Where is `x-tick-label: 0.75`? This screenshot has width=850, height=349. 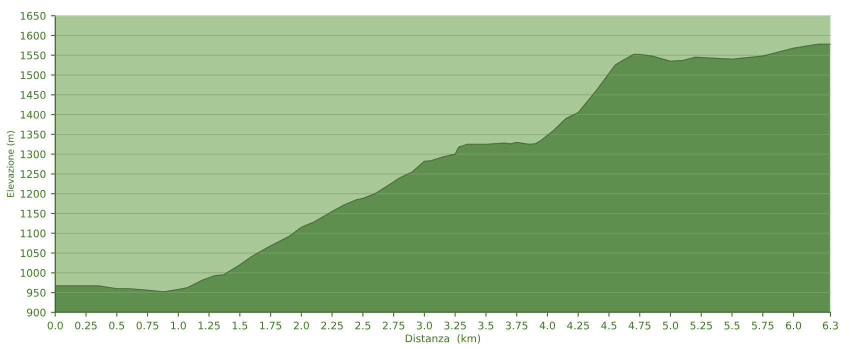
x-tick-label: 0.75 is located at coordinates (147, 326).